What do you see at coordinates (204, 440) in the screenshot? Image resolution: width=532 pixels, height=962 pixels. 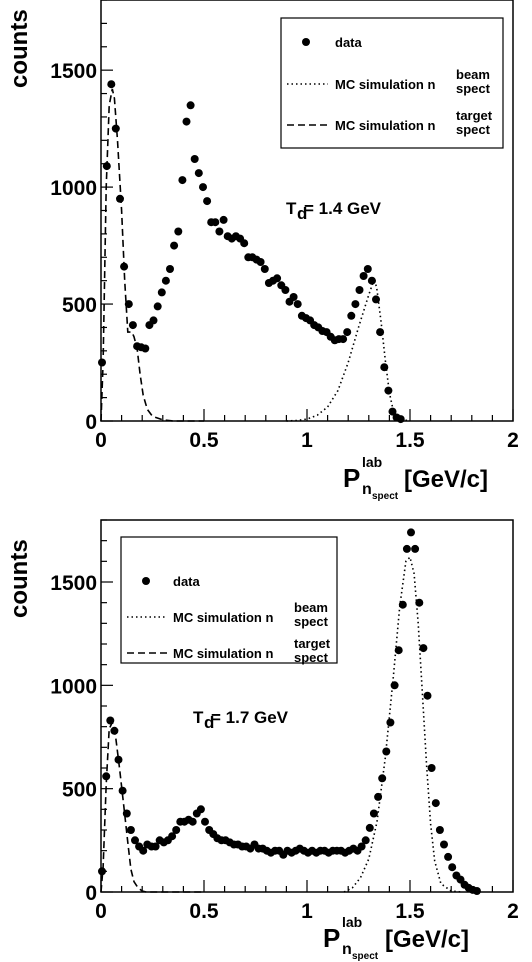 I see `x-tick-label: 0.5` at bounding box center [204, 440].